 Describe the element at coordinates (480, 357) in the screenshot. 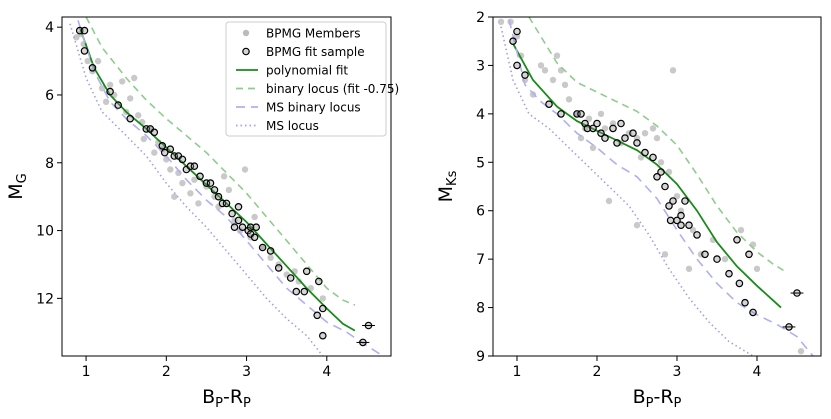

I see `y-tick-label: 9` at that location.